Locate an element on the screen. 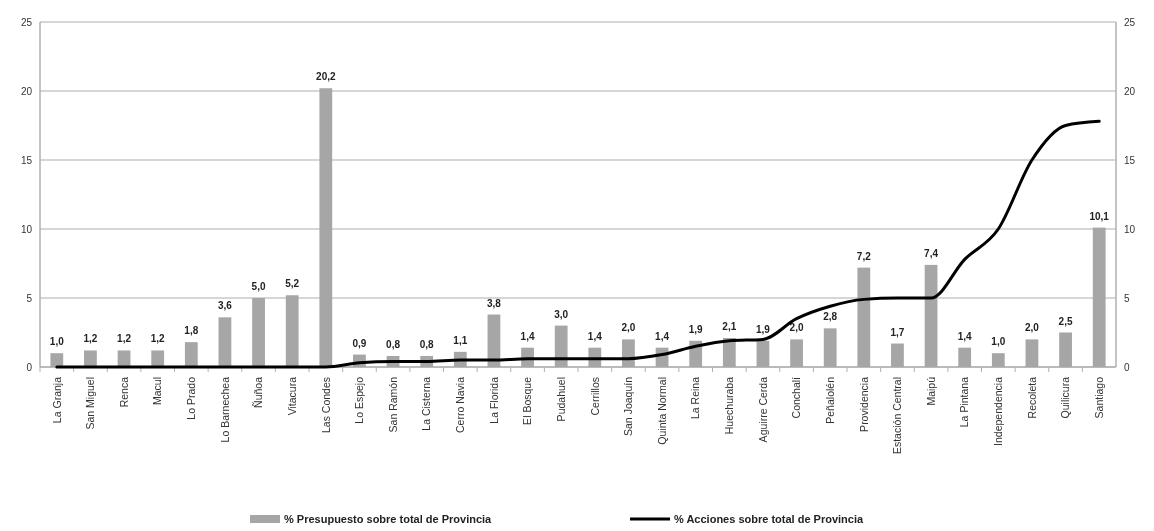  y-tick-label: 20 is located at coordinates (26, 91).